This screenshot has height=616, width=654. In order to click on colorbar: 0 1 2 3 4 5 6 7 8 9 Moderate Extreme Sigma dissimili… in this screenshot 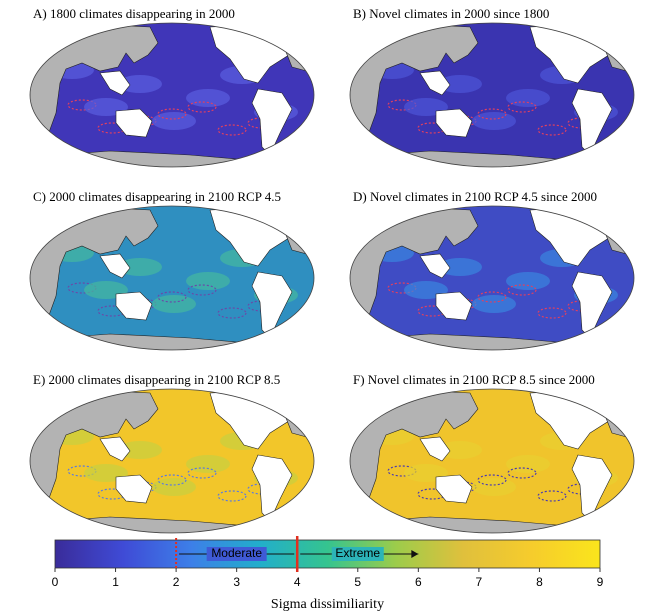, I will do `click(328, 574)`.